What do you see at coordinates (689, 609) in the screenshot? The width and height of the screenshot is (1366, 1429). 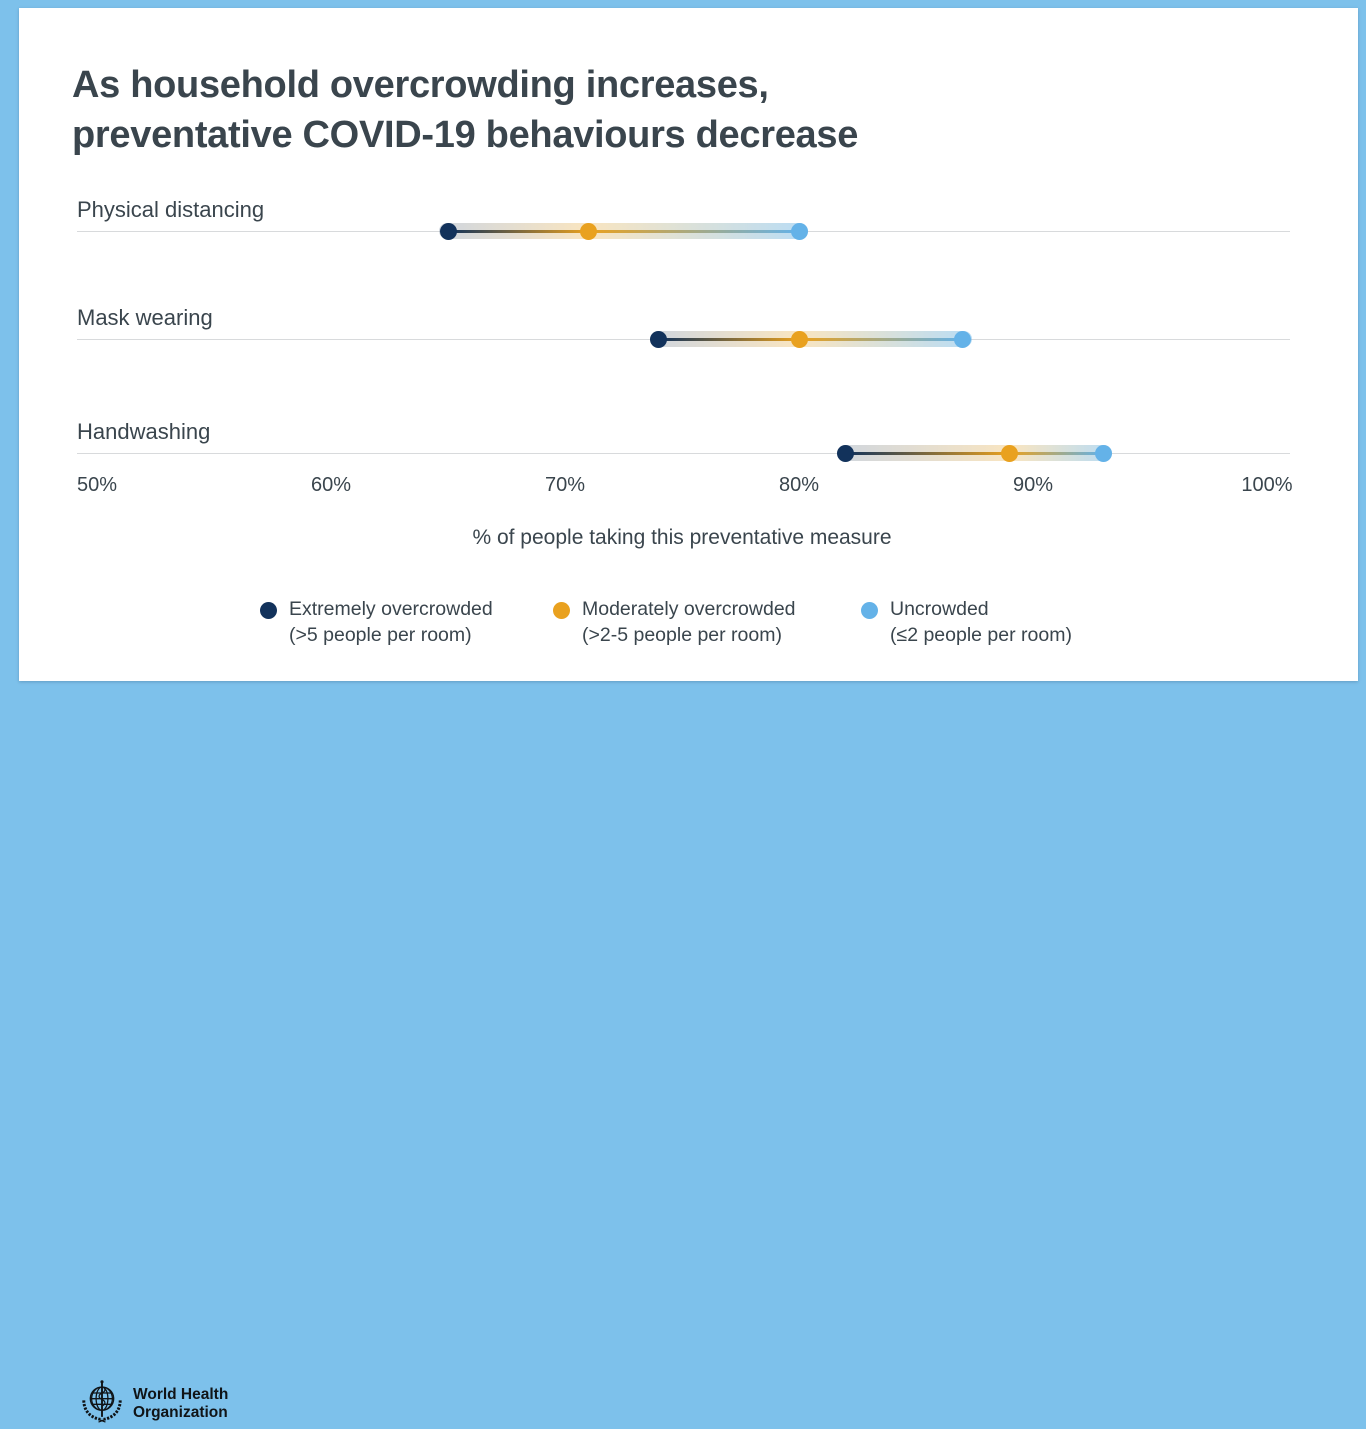 I see `legend-label: Moderately overcrowded` at bounding box center [689, 609].